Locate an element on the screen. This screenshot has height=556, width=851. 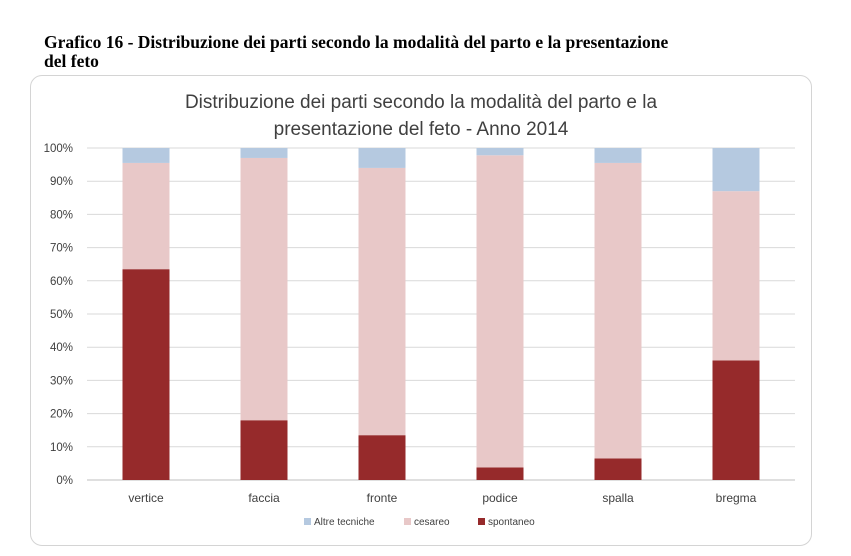
x-category-label: podice is located at coordinates (500, 498).